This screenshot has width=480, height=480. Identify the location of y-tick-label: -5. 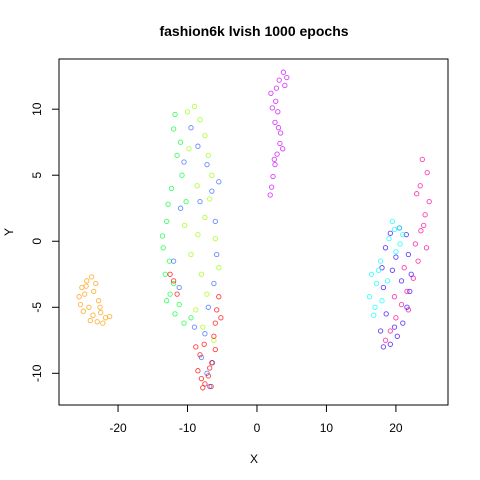
(37, 307).